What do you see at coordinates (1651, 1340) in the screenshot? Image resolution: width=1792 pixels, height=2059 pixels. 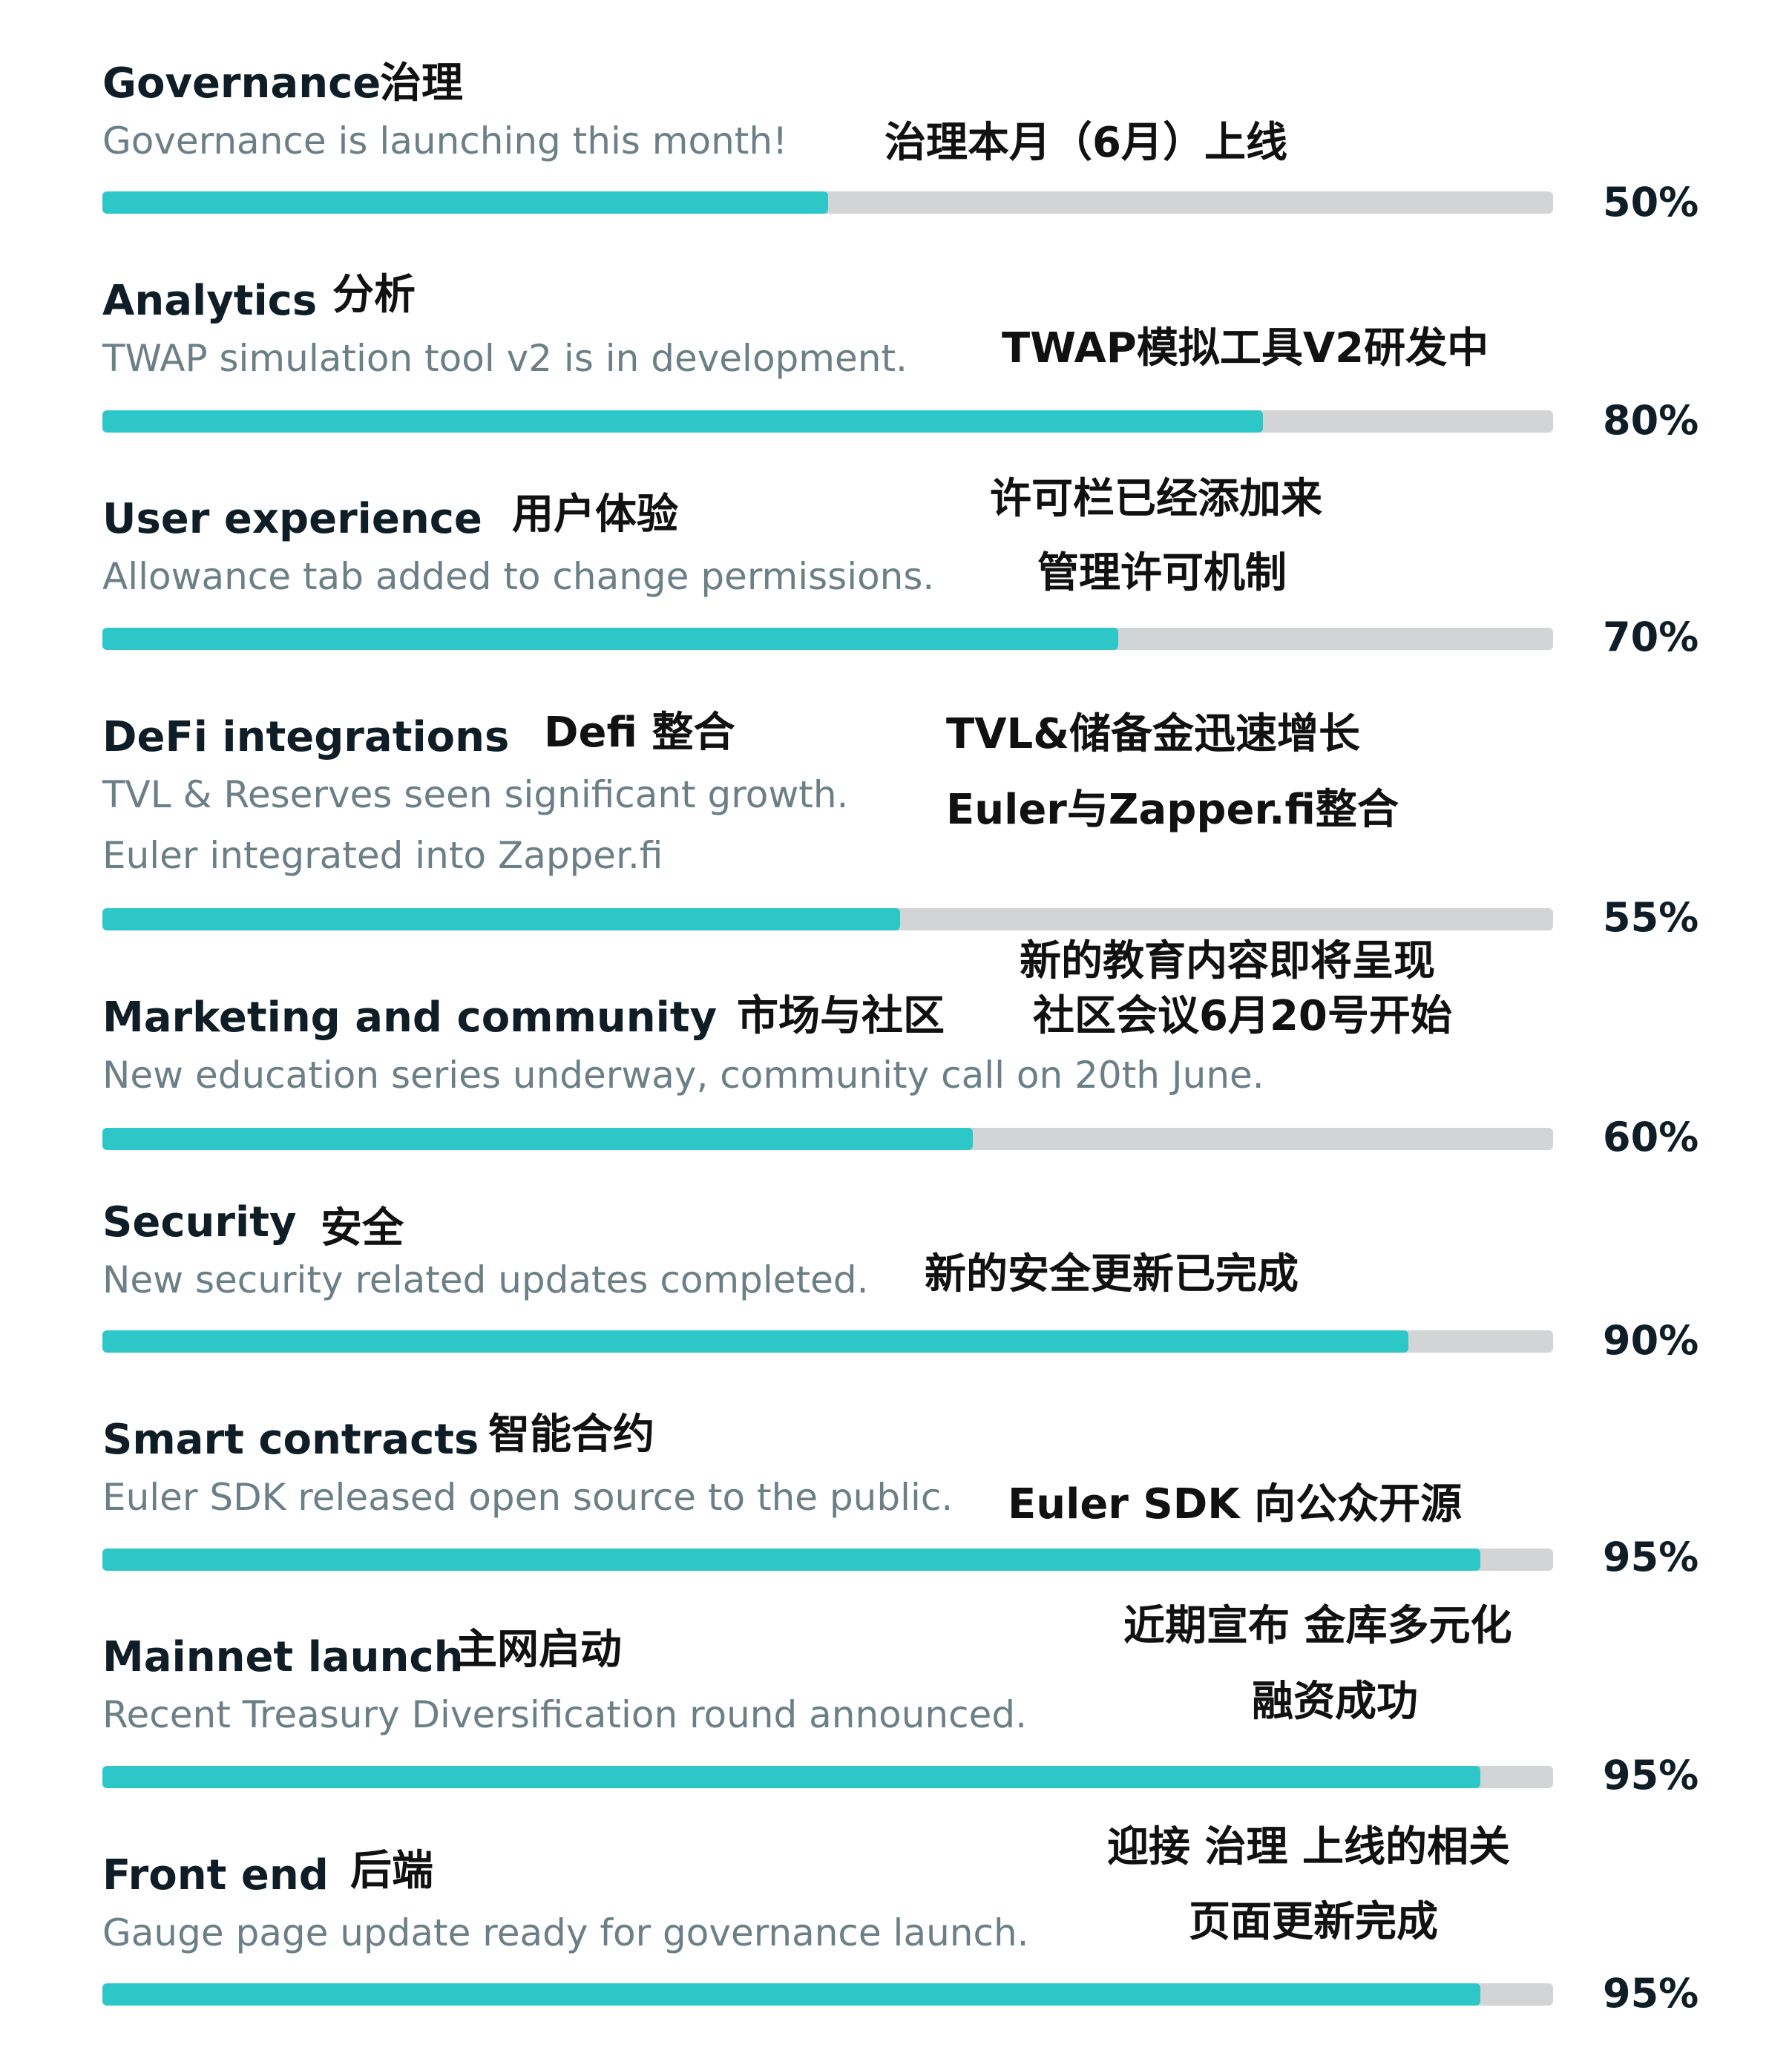 I see `progress-percent: 90%` at bounding box center [1651, 1340].